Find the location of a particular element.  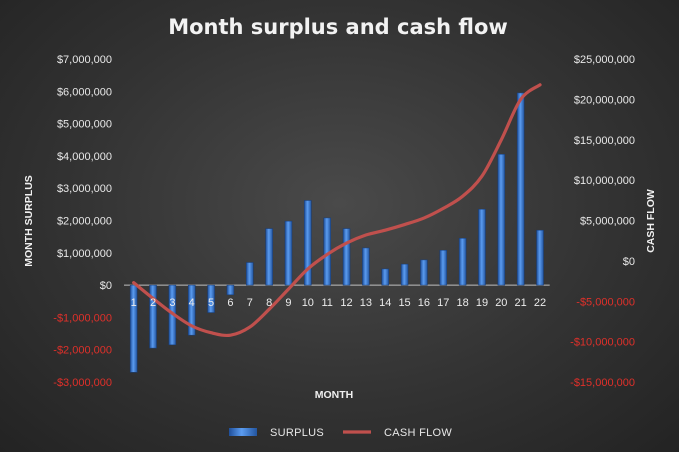

y-axis-title: MONTH SURPLUS is located at coordinates (29, 221).